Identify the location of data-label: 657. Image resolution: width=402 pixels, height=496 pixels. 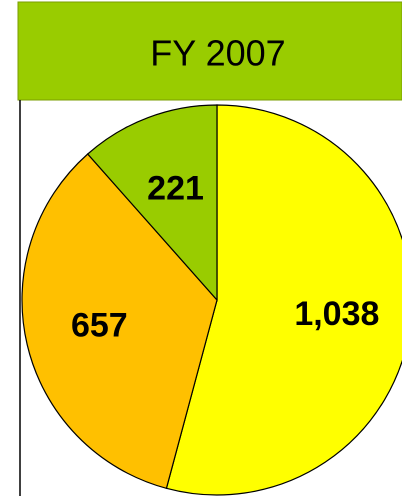
(99, 326).